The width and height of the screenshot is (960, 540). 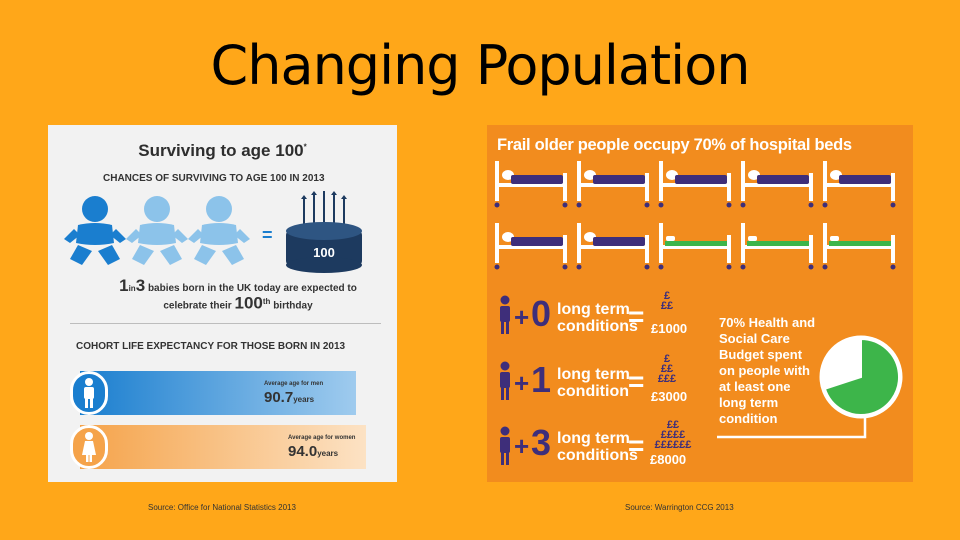 What do you see at coordinates (679, 507) in the screenshot?
I see `source-right: Source: Warrington CCG 2013` at bounding box center [679, 507].